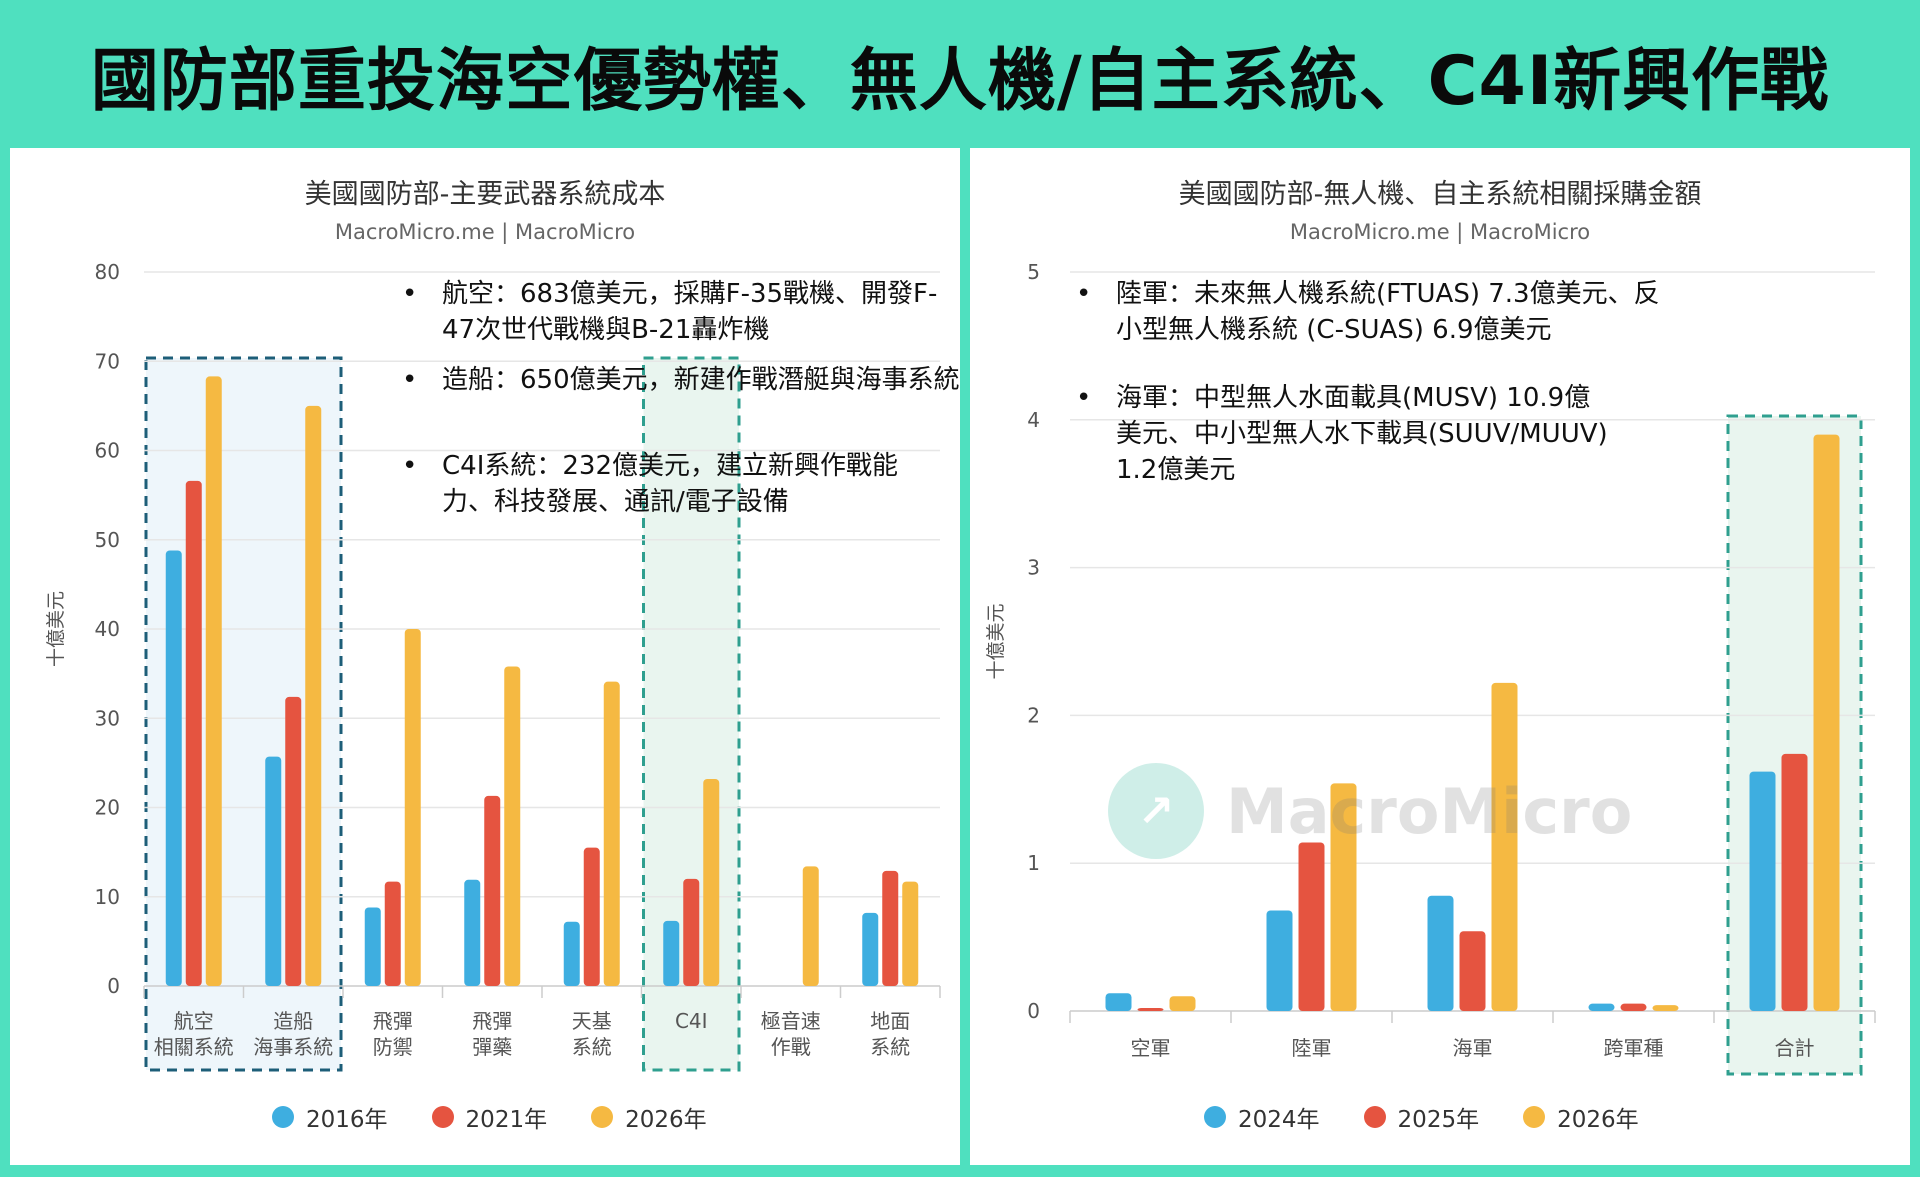 This screenshot has width=1920, height=1177. What do you see at coordinates (1033, 272) in the screenshot?
I see `y-tick-label: 5` at bounding box center [1033, 272].